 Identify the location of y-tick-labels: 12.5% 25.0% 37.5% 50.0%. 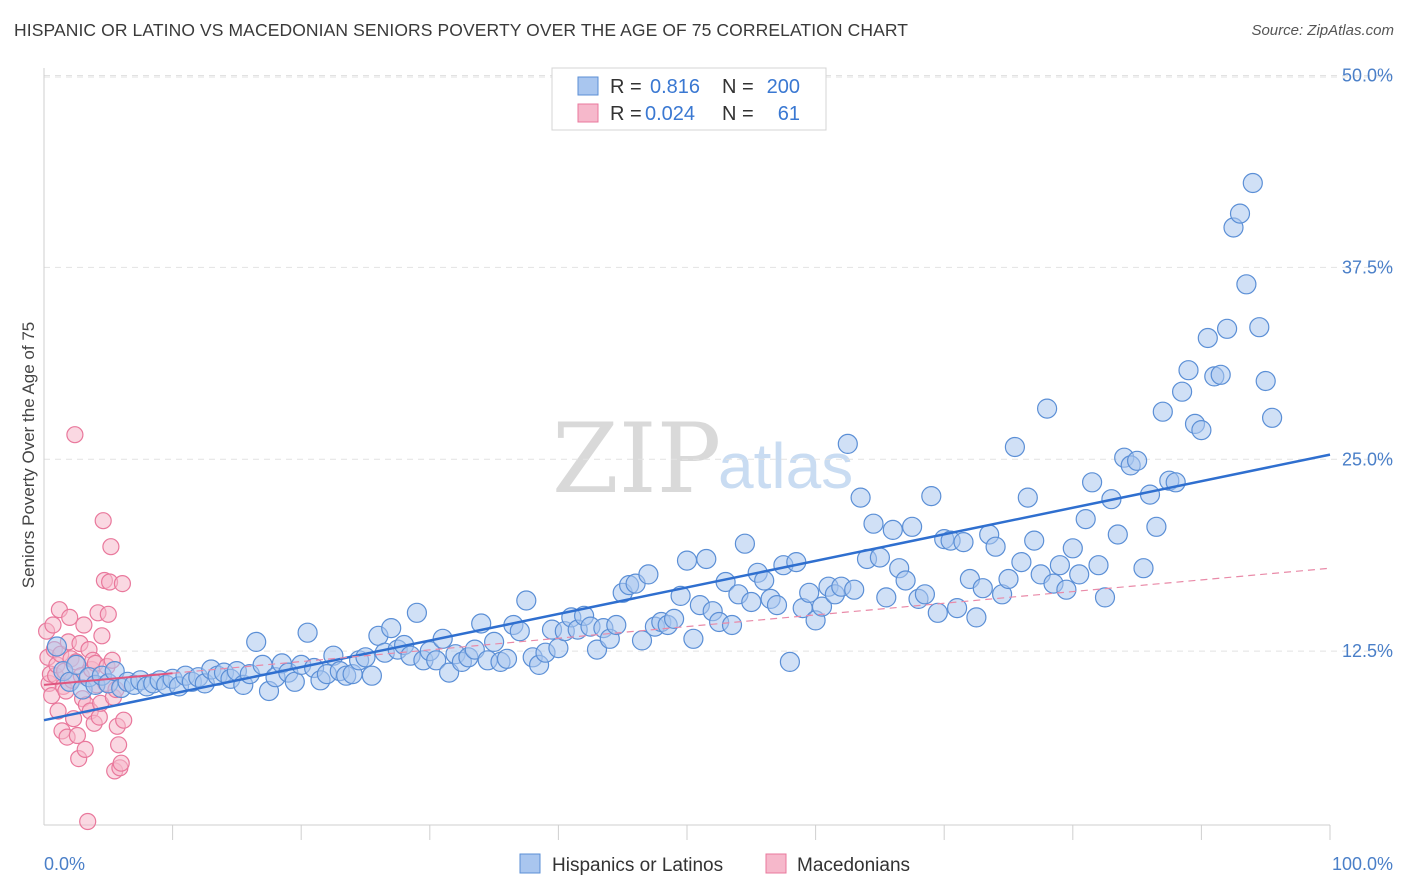
(1367, 364).